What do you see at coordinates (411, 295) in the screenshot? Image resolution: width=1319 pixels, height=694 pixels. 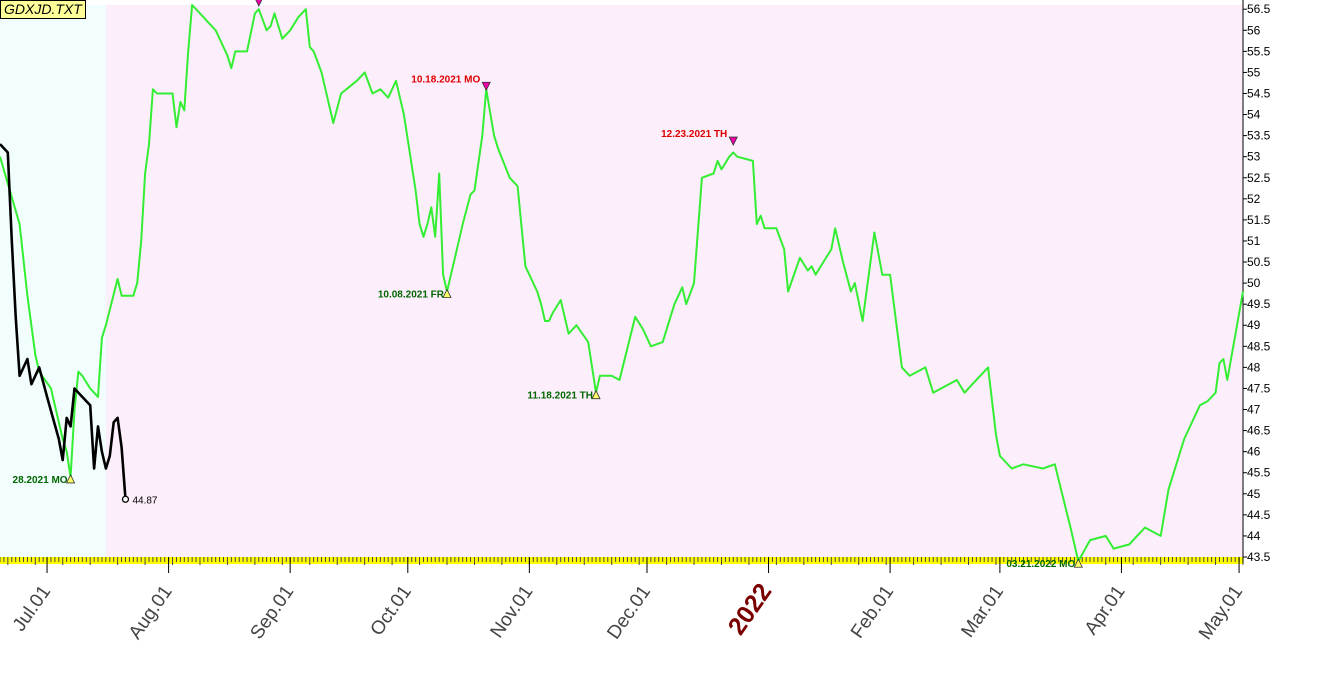 I see `trough-annotation: 10.08.2021 FR` at bounding box center [411, 295].